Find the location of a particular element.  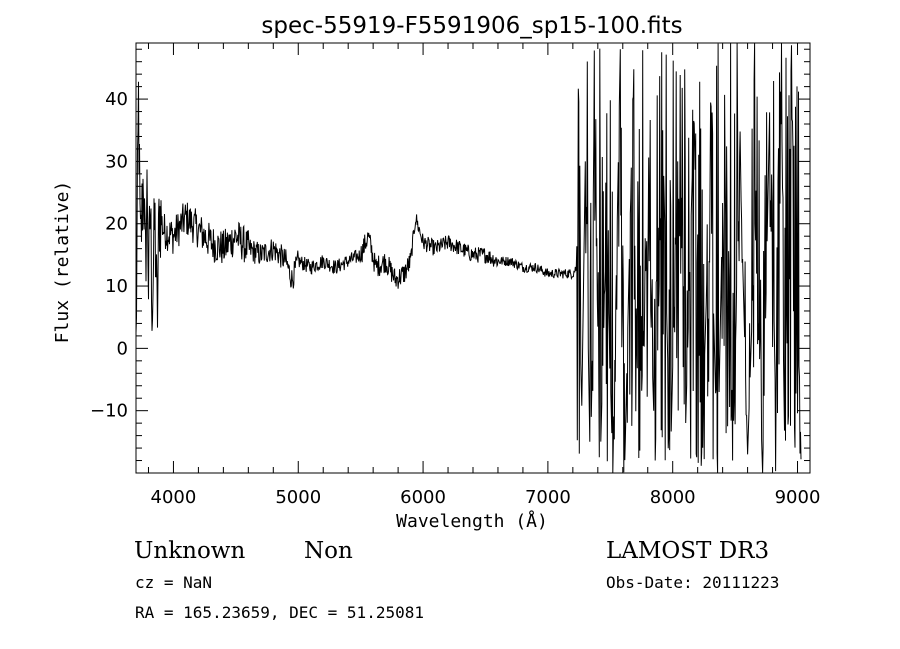

y-tick-label: 40 is located at coordinates (116, 99).